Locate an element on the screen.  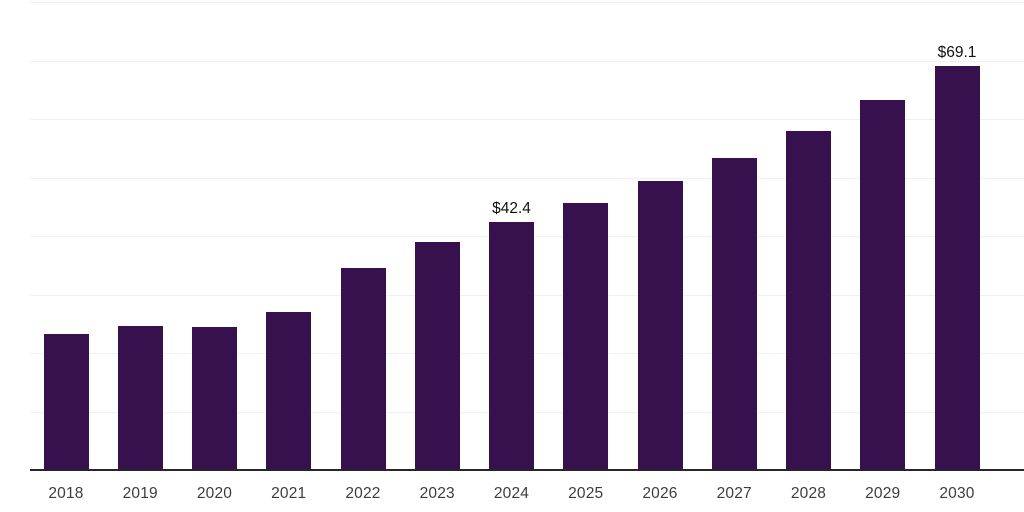
bar-2030 is located at coordinates (957, 267).